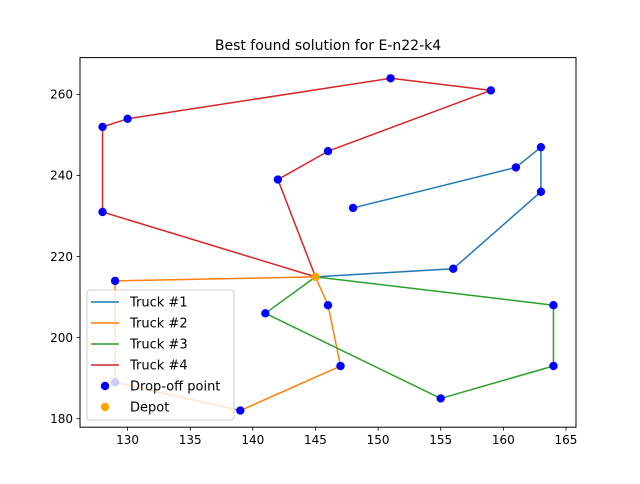 The width and height of the screenshot is (640, 484). Describe the element at coordinates (158, 345) in the screenshot. I see `legend-label: Truck #3` at that location.